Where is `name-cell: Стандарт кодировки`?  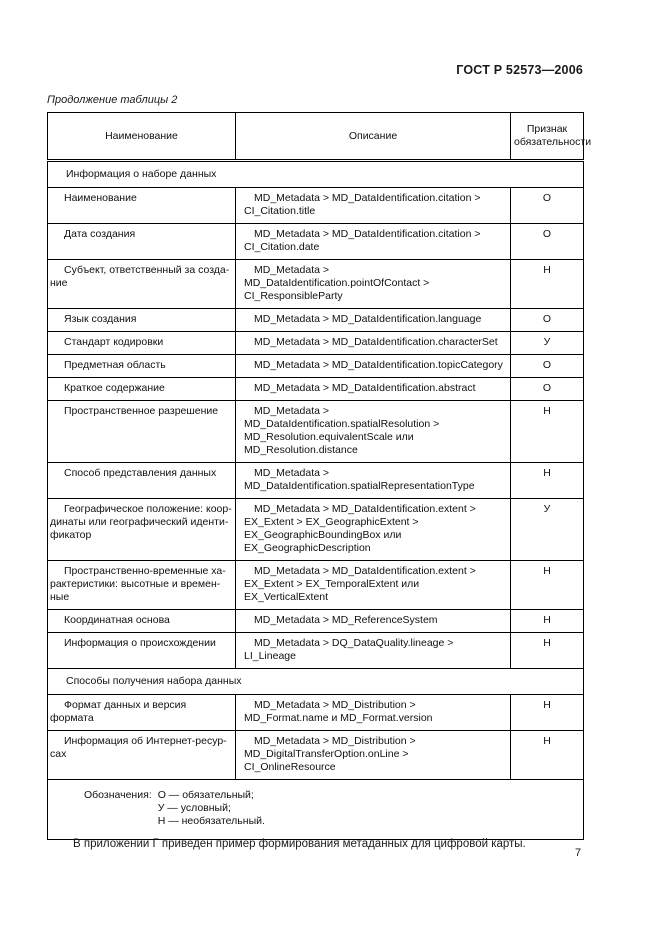
name-cell: Стандарт кодировки is located at coordinates (141, 343).